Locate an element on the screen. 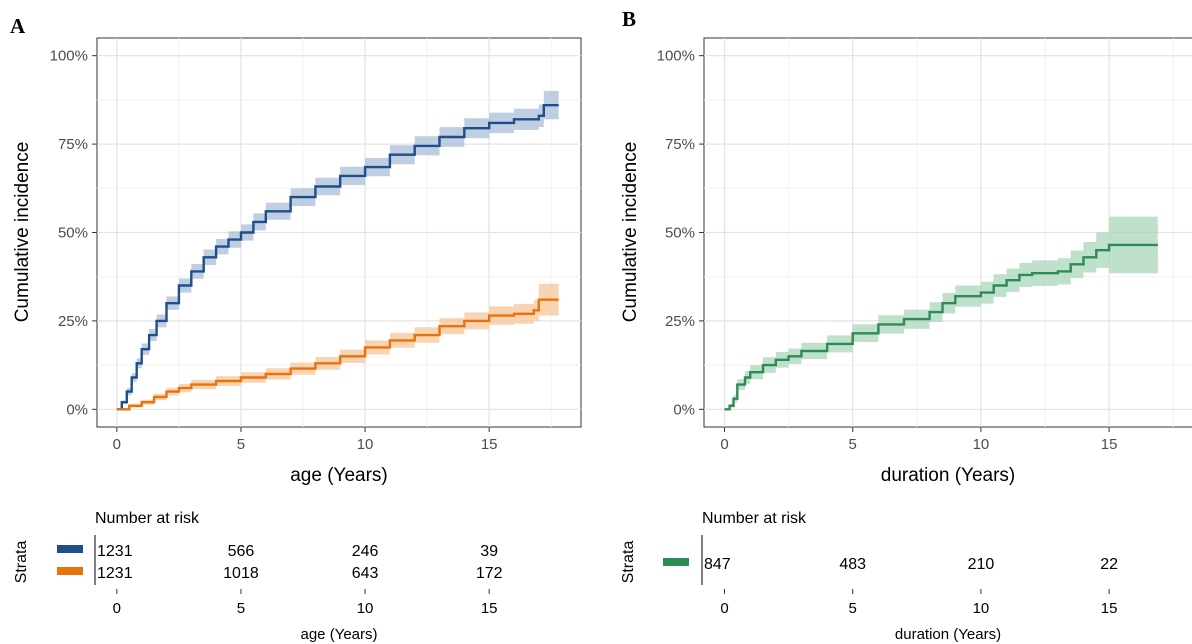  panel-a-risk-x-axis-title: age (Years) is located at coordinates (339, 634).